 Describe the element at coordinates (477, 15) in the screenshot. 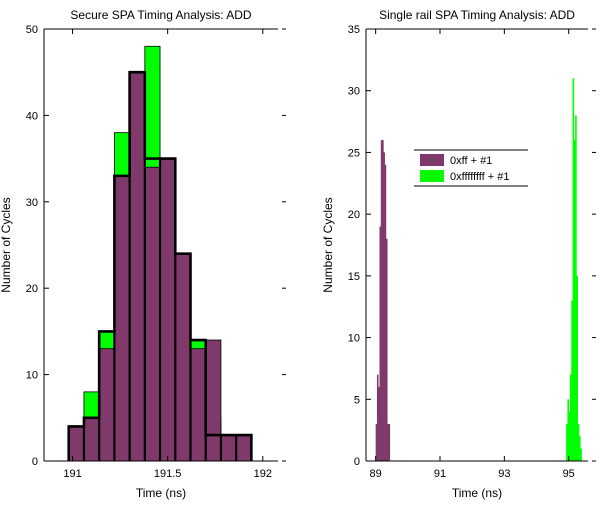

I see `right-chart-title: Single rail SPA Timing Analysis: ADD` at that location.